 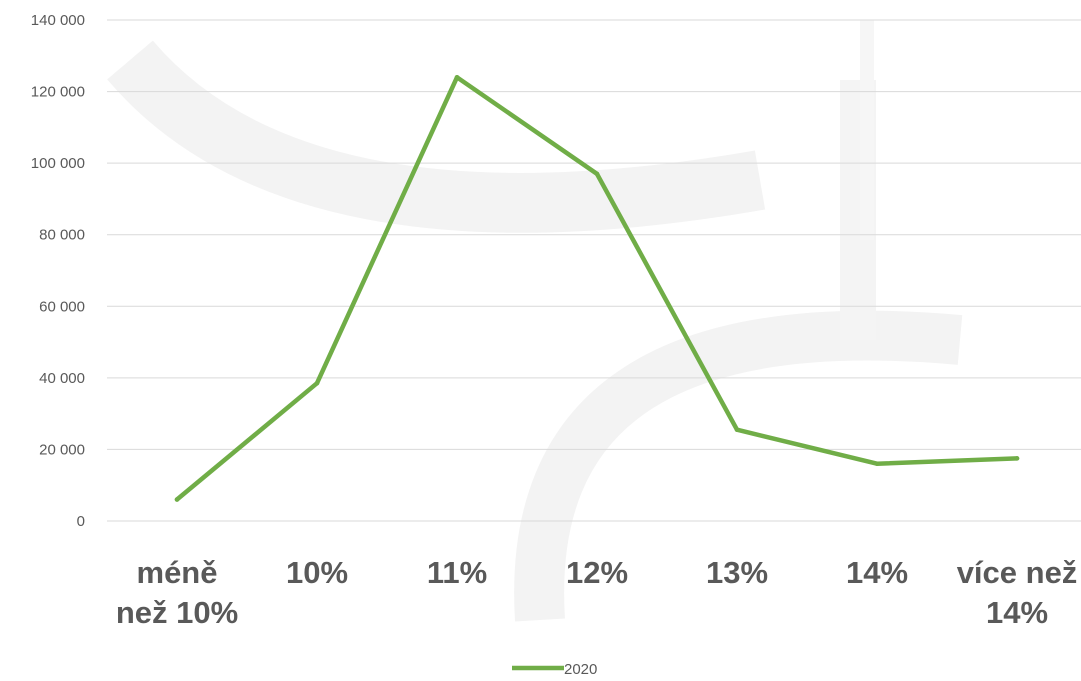 What do you see at coordinates (877, 572) in the screenshot?
I see `x-tick-label: 14%` at bounding box center [877, 572].